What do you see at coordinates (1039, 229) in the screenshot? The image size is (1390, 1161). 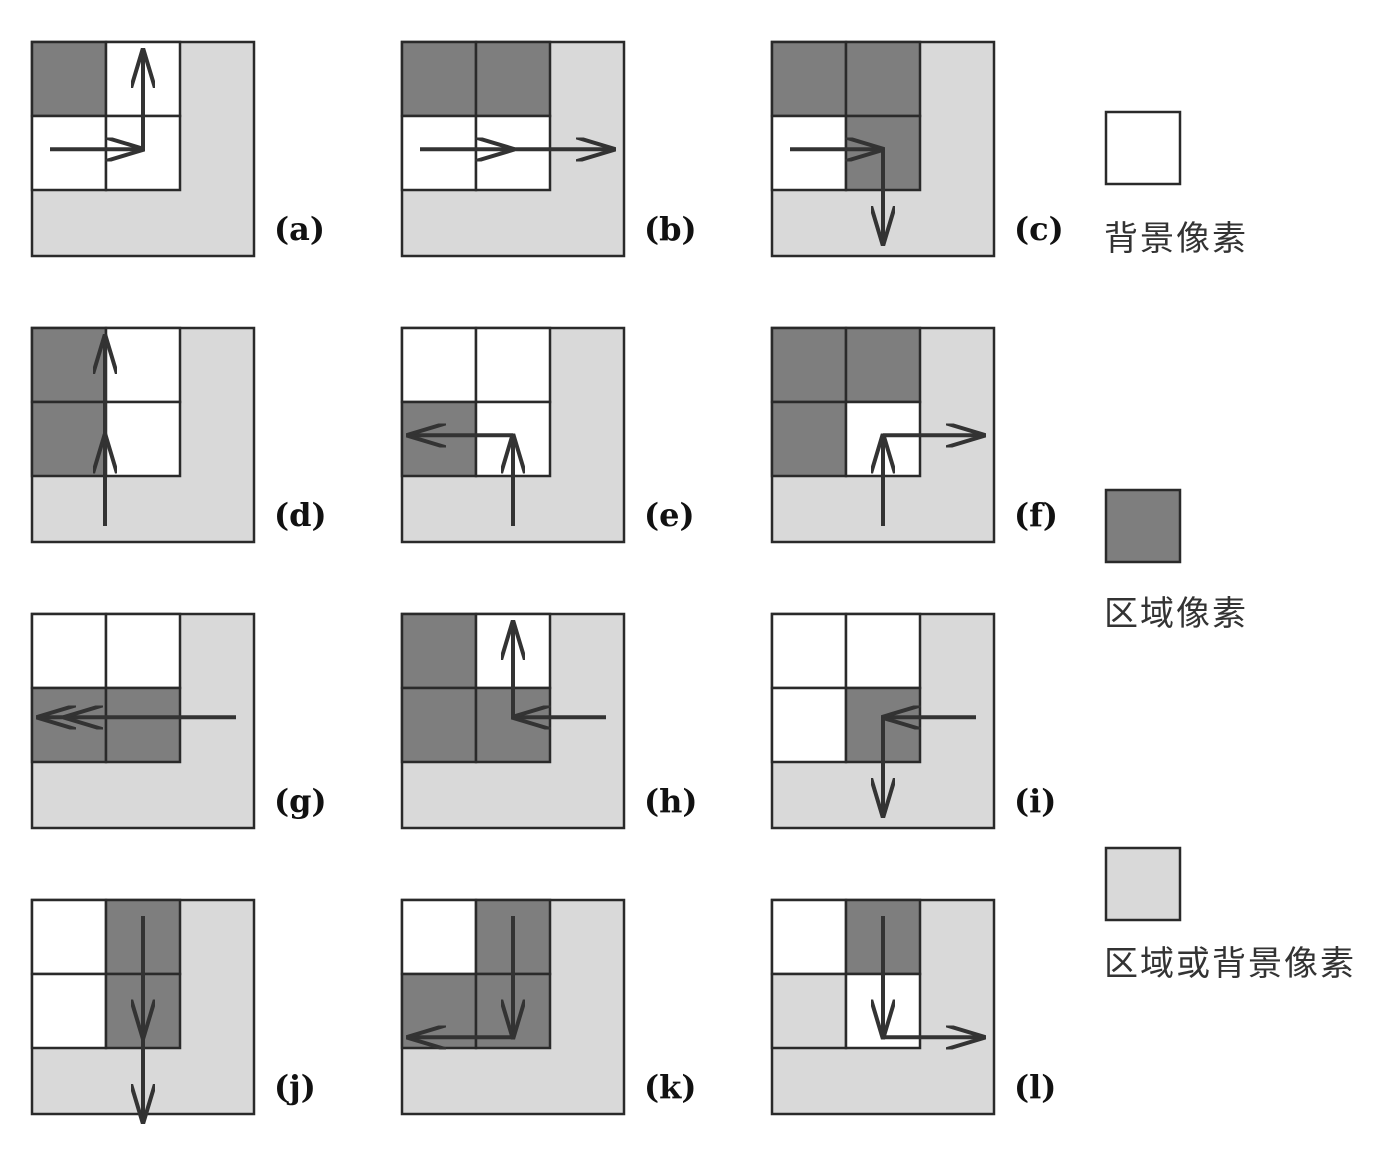 I see `panel-label: (c)` at bounding box center [1039, 229].